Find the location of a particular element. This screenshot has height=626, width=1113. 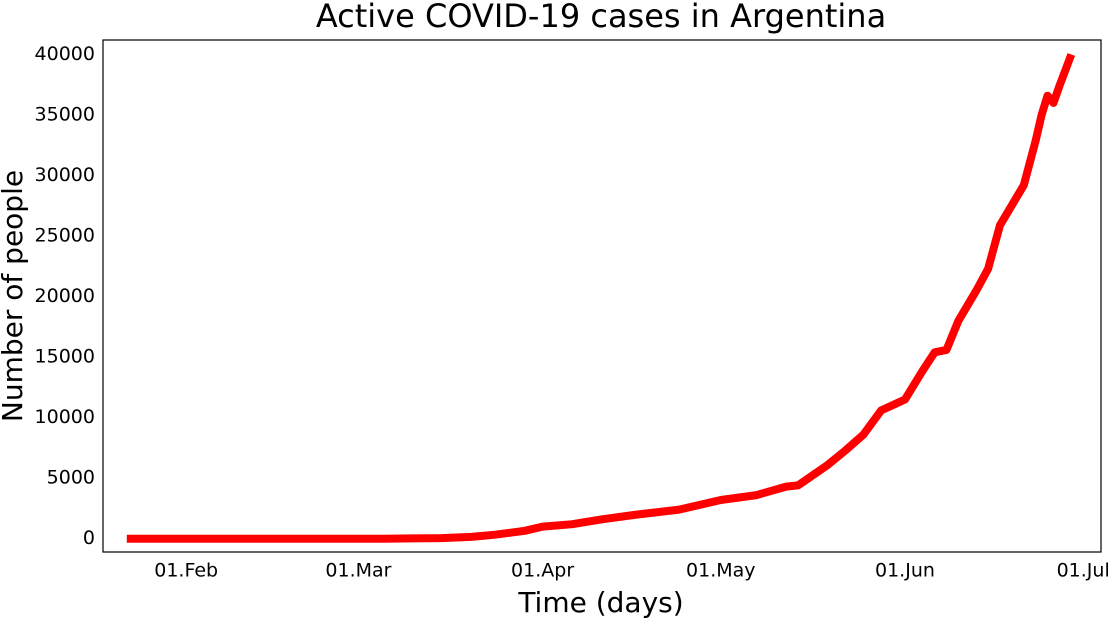

x-tick-label: 01.May is located at coordinates (721, 571).